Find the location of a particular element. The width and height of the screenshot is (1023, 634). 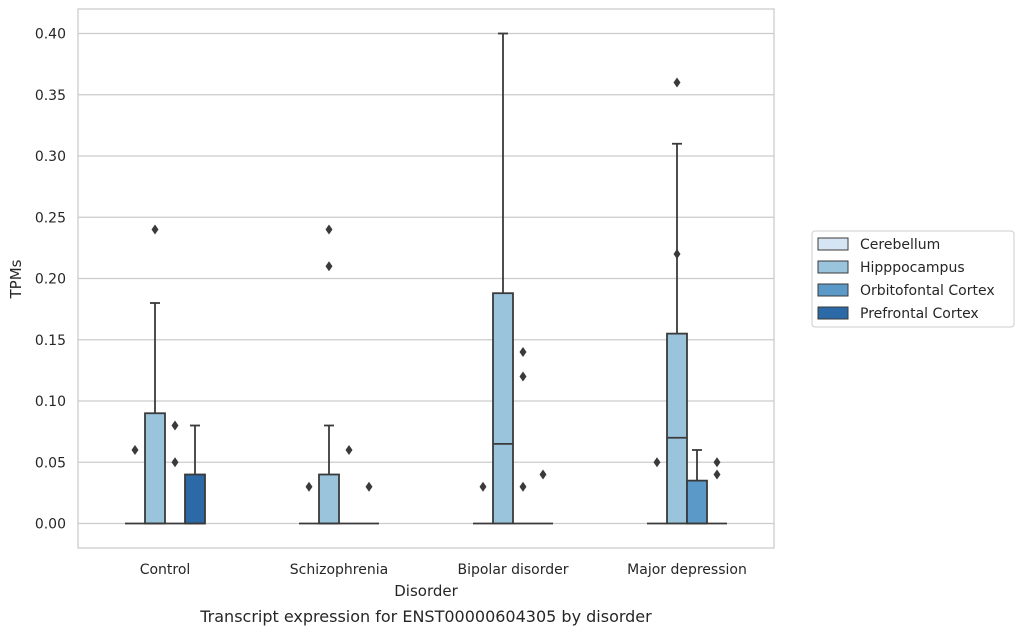

x-axis-title: Disorder is located at coordinates (426, 591).